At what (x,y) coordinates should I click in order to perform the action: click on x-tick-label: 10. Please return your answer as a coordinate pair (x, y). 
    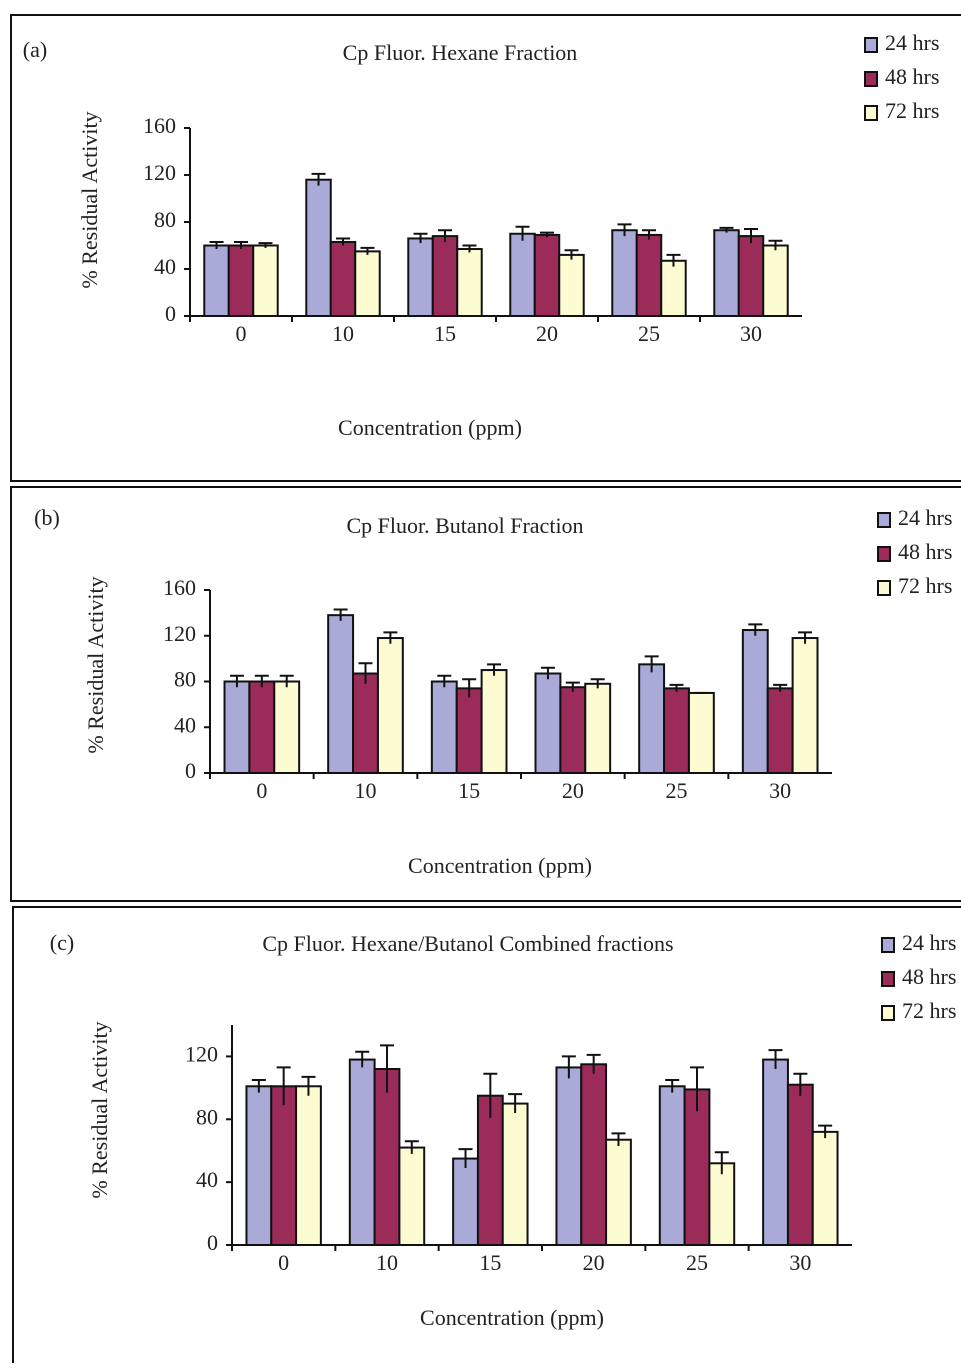
    Looking at the image, I should click on (343, 333).